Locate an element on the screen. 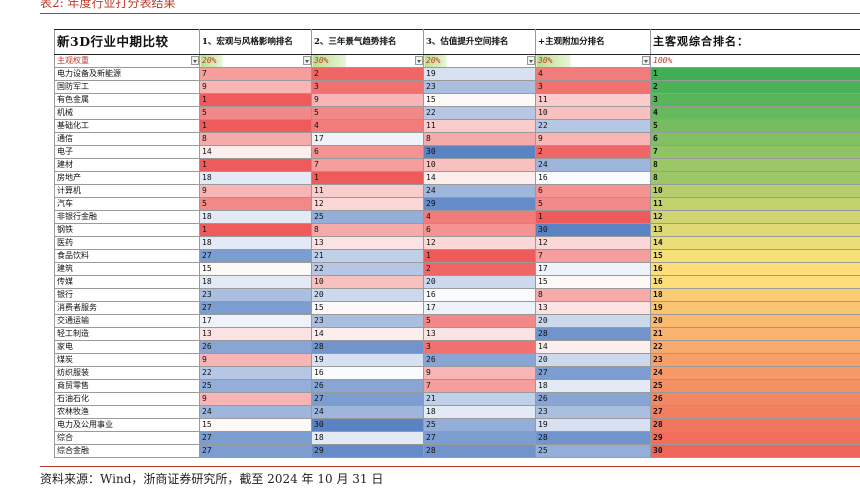 This screenshot has width=860, height=490. table-row: 交通运输 17 23 5 20 20 is located at coordinates (457, 321).